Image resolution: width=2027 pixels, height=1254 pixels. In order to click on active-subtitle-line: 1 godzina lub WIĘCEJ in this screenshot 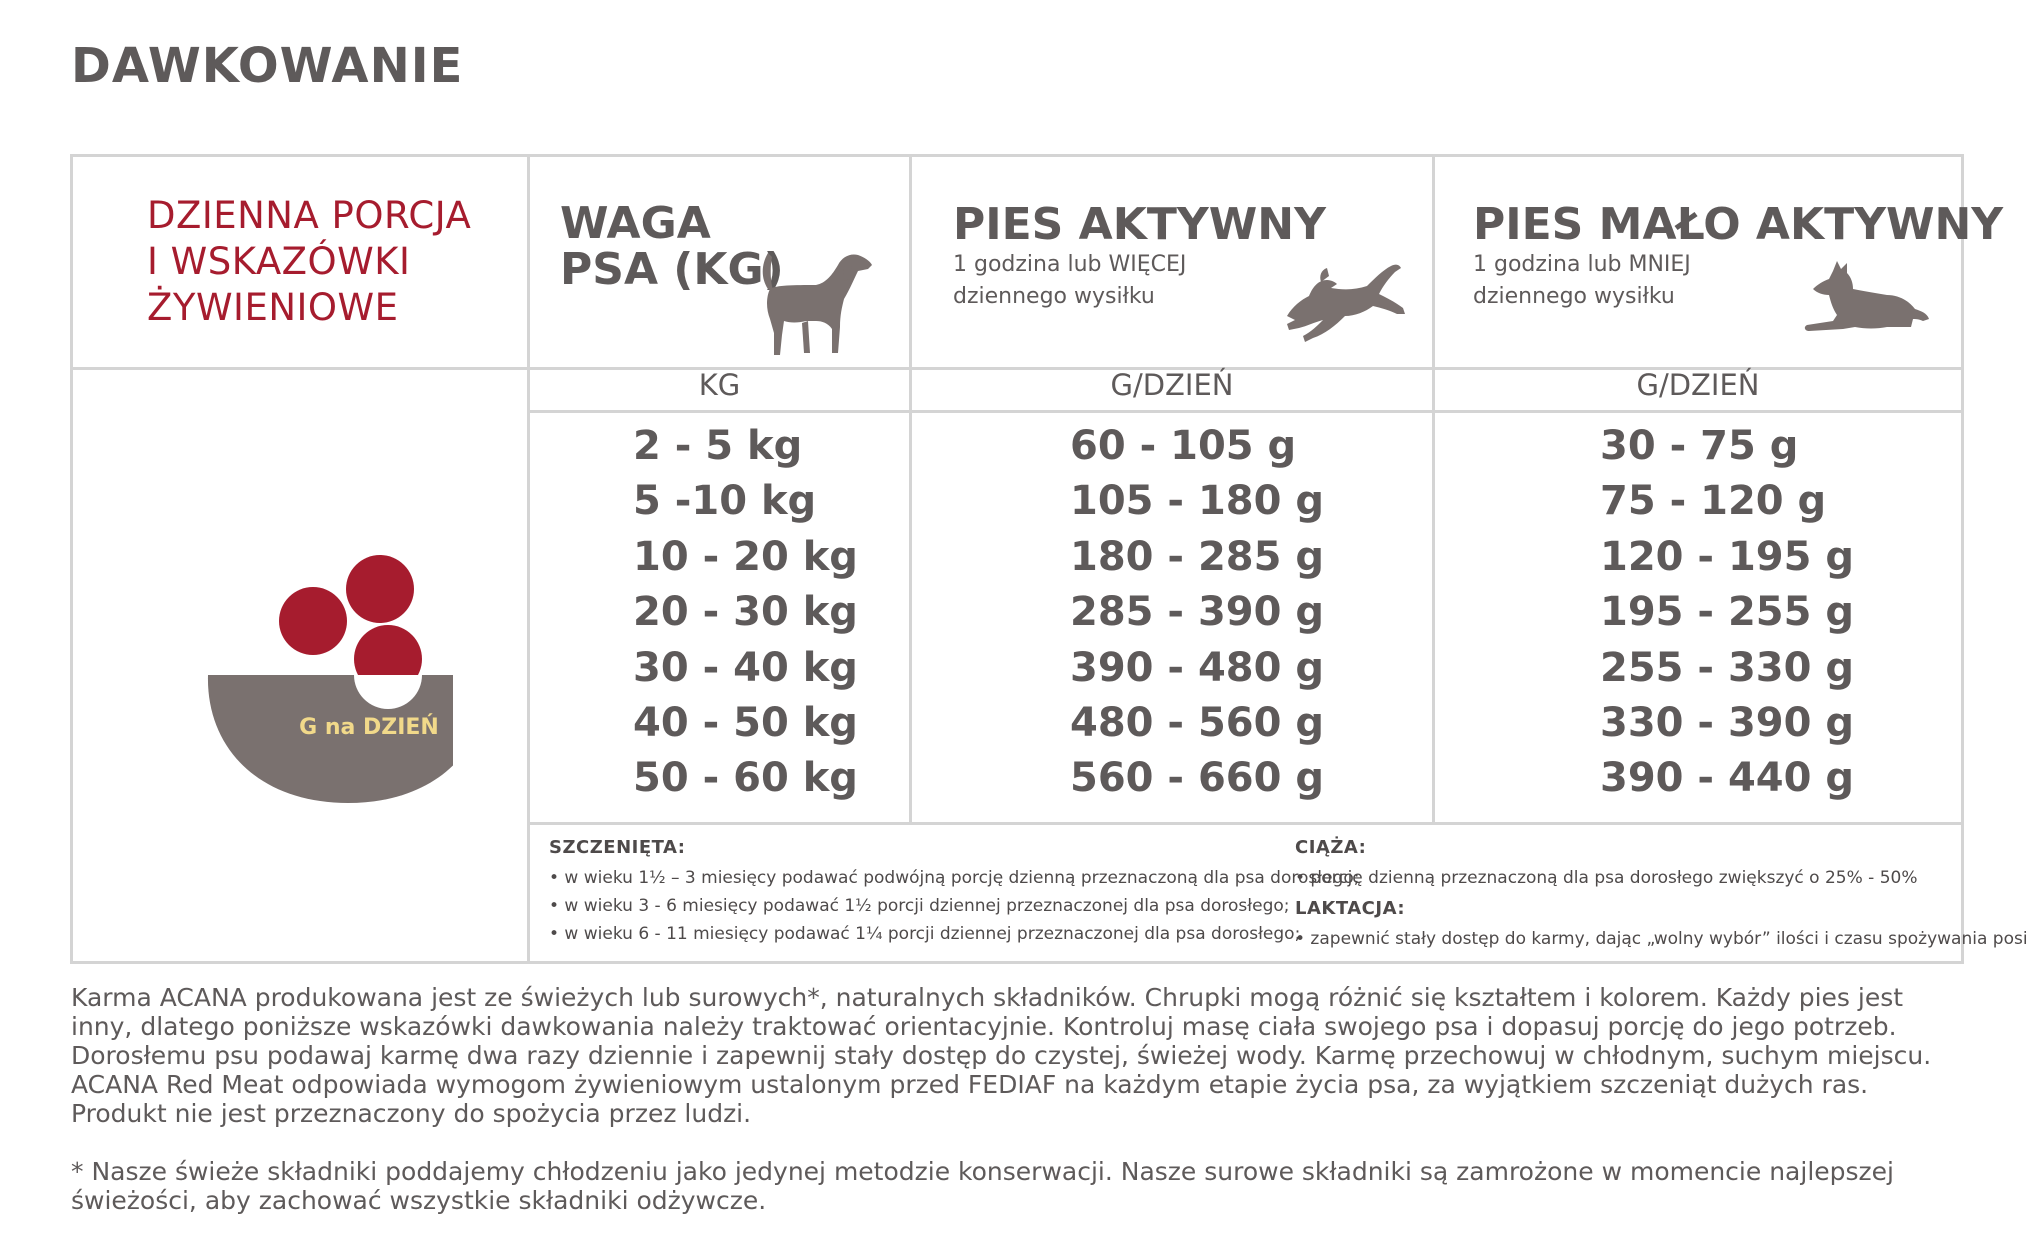, I will do `click(1070, 264)`.